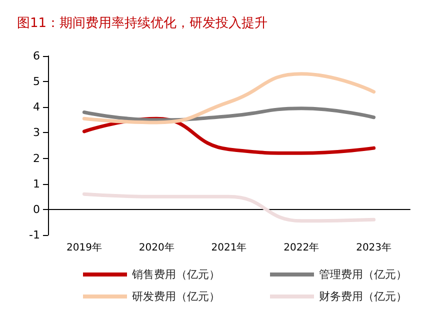 Image resolution: width=443 pixels, height=331 pixels. Describe the element at coordinates (36, 209) in the screenshot. I see `y-tick-label: 0` at that location.